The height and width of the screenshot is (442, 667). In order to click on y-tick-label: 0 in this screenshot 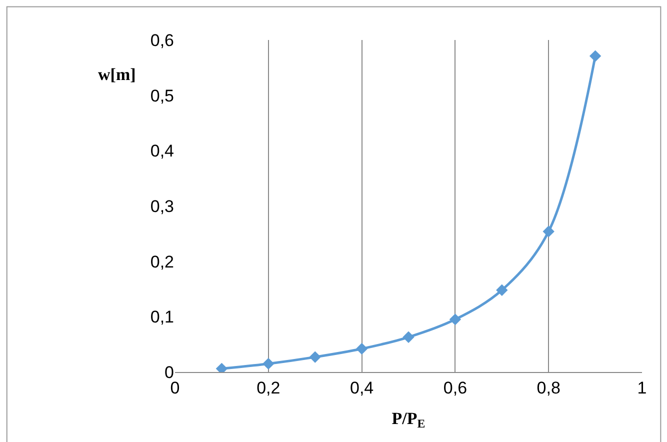, I will do `click(169, 372)`.